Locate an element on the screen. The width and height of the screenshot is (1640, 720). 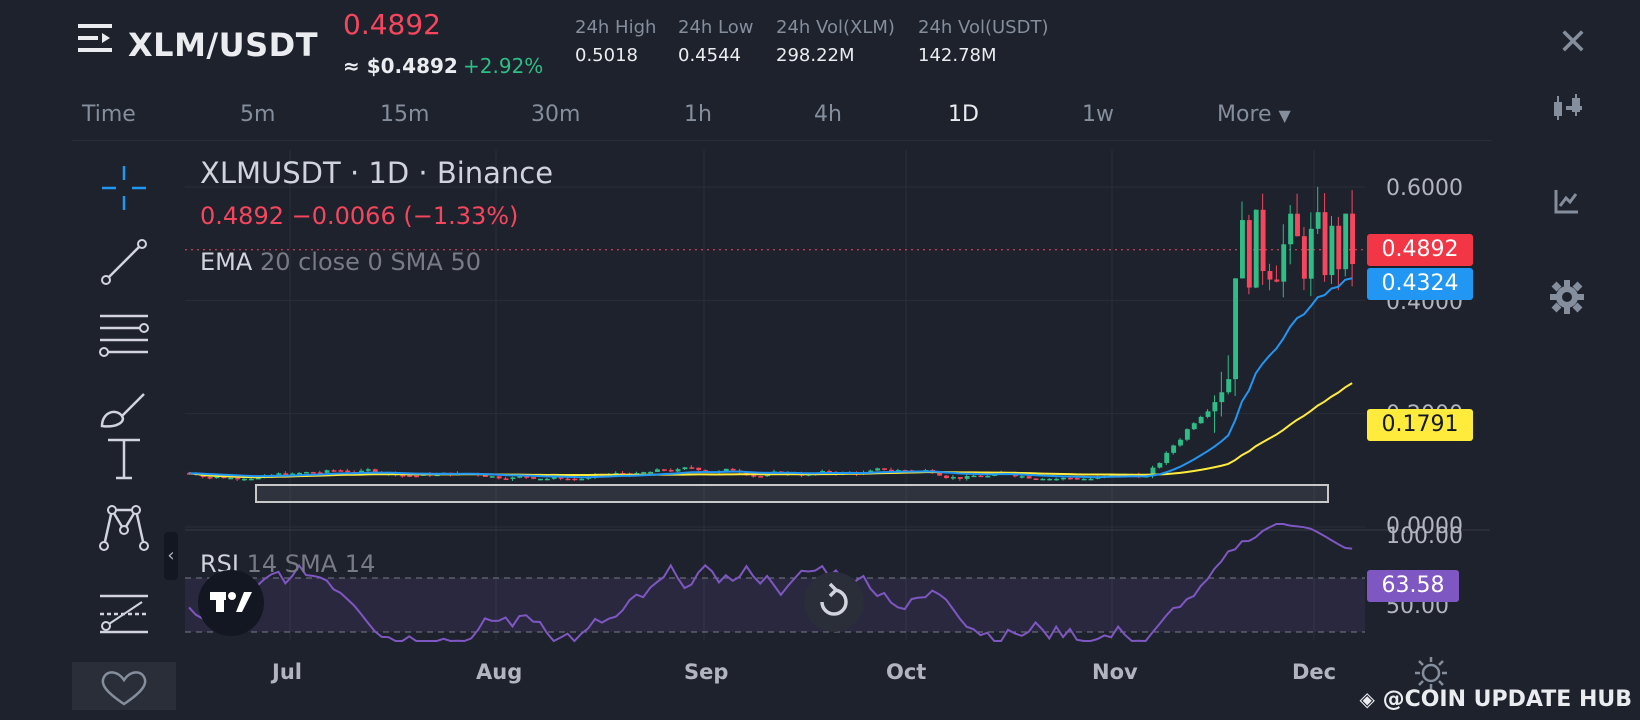
last-price-tag: 0.4892 is located at coordinates (1420, 250).